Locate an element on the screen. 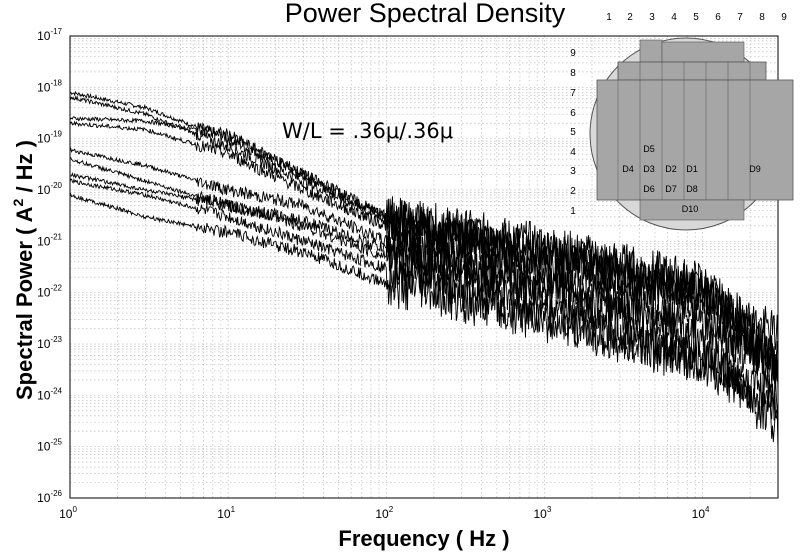 This screenshot has height=556, width=808. die-label: D6 is located at coordinates (649, 189).